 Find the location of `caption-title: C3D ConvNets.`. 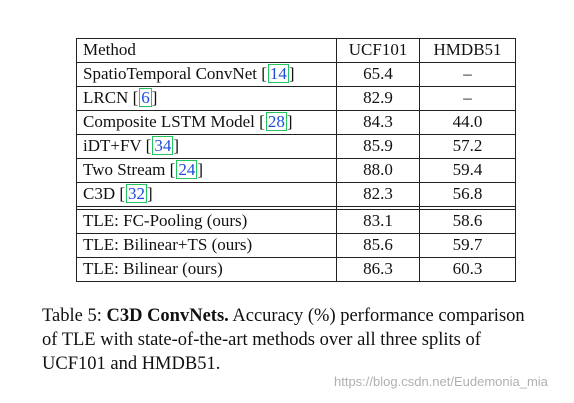

caption-title: C3D ConvNets. is located at coordinates (167, 316).